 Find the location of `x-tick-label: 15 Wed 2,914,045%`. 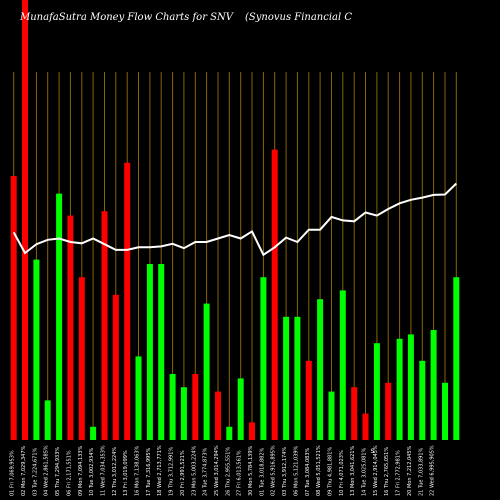

x-tick-label: 15 Wed 2,914,045% is located at coordinates (376, 470).